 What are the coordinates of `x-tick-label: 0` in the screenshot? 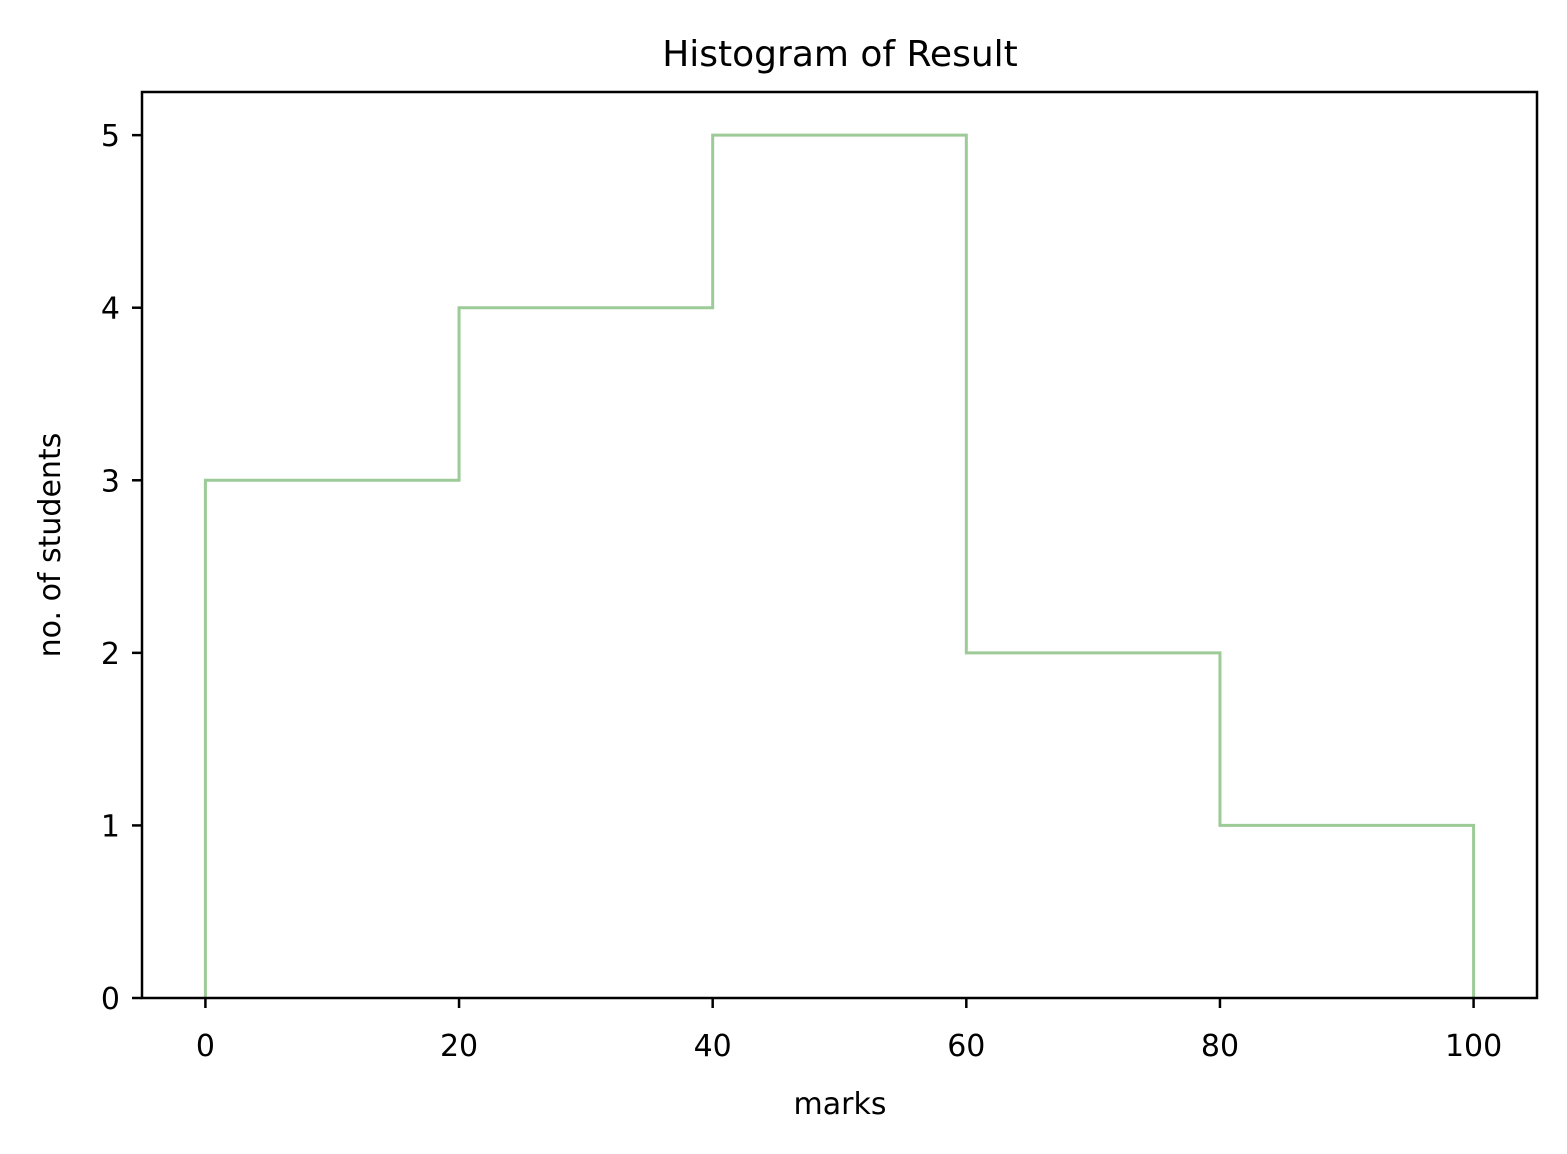 It's located at (205, 1046).